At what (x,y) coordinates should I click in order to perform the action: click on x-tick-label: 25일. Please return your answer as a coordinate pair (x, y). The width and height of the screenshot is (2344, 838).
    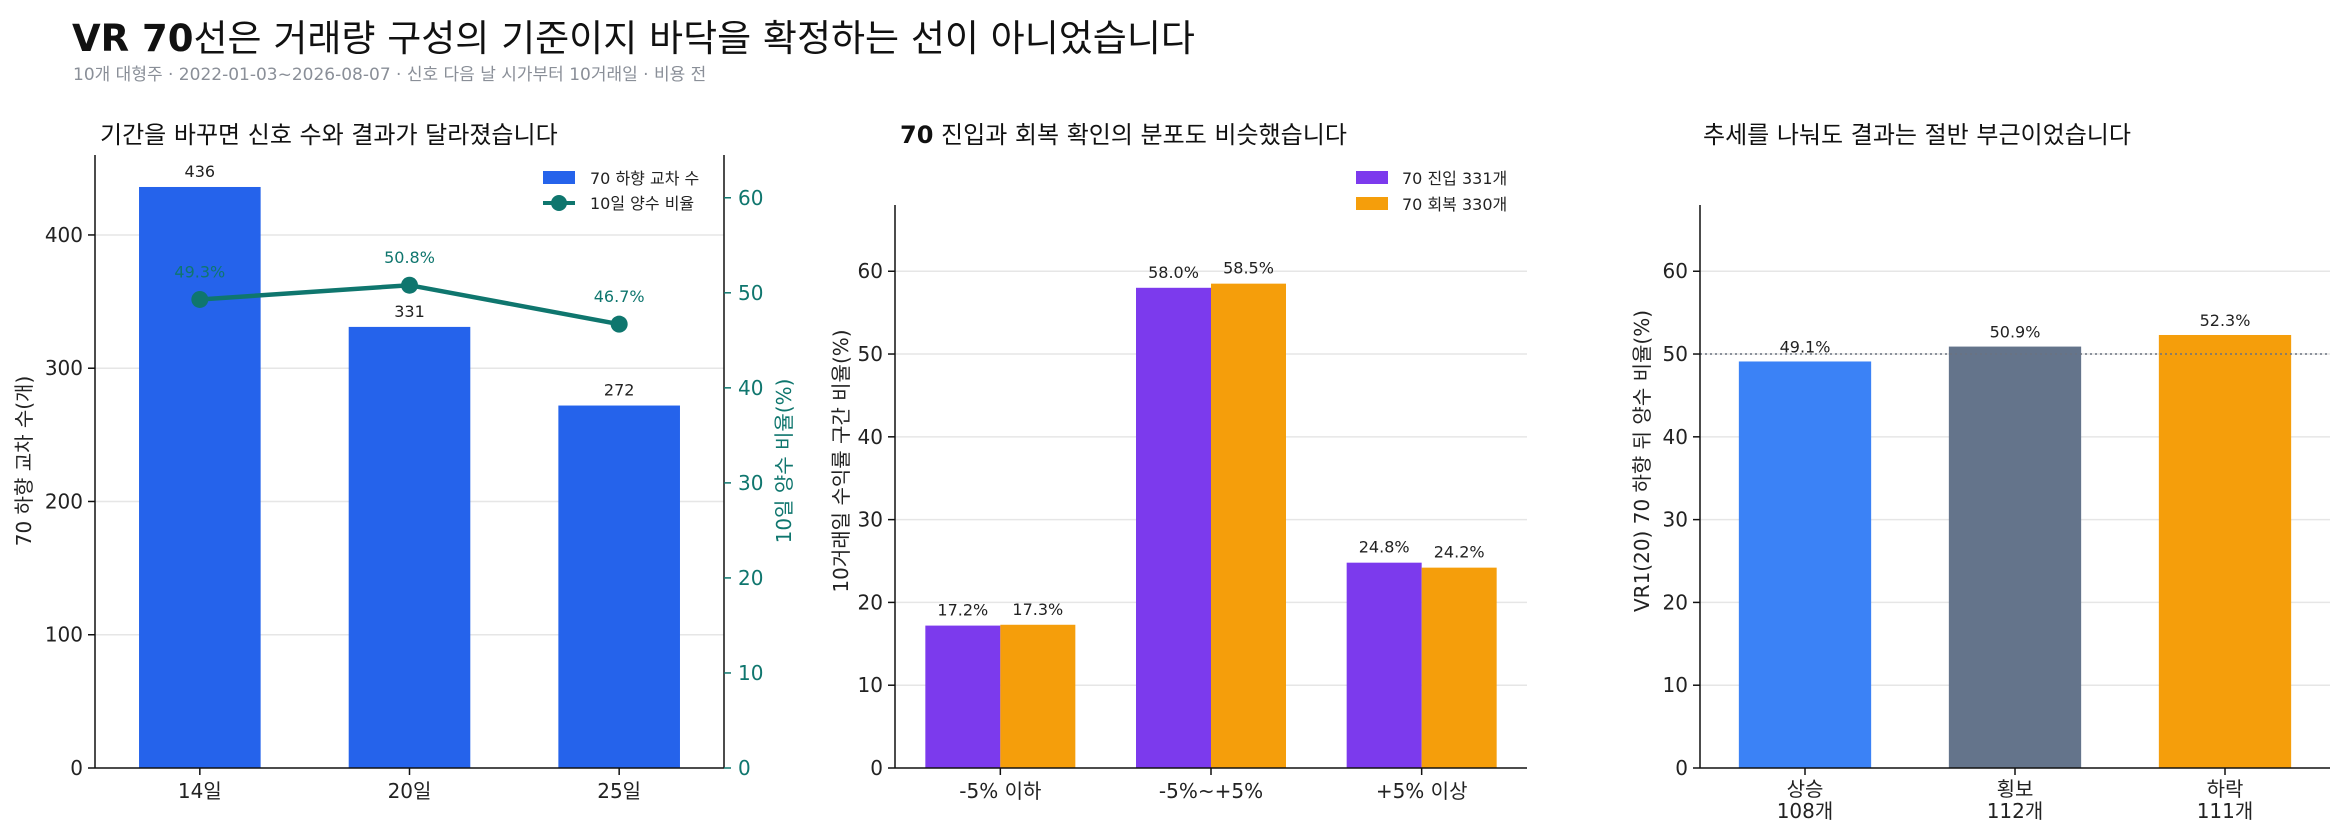
    Looking at the image, I should click on (619, 791).